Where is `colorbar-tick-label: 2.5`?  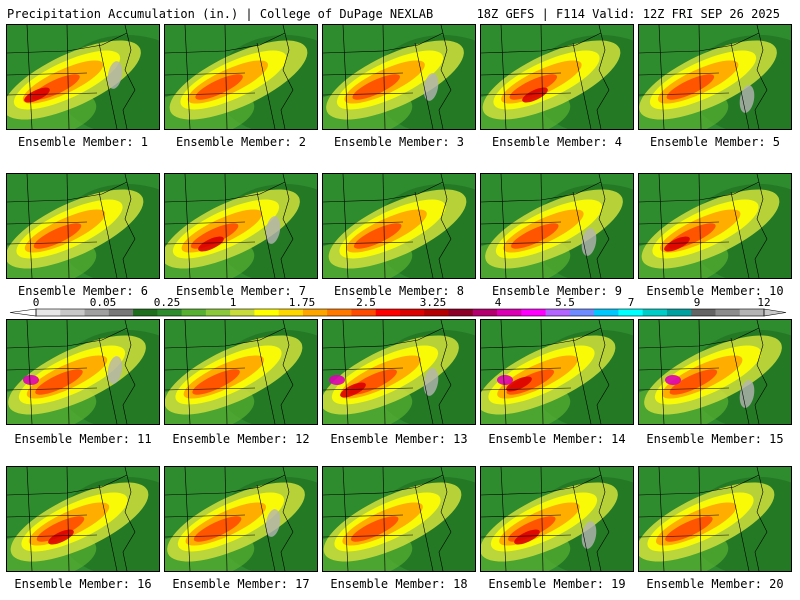
colorbar-tick-label: 2.5 is located at coordinates (366, 302).